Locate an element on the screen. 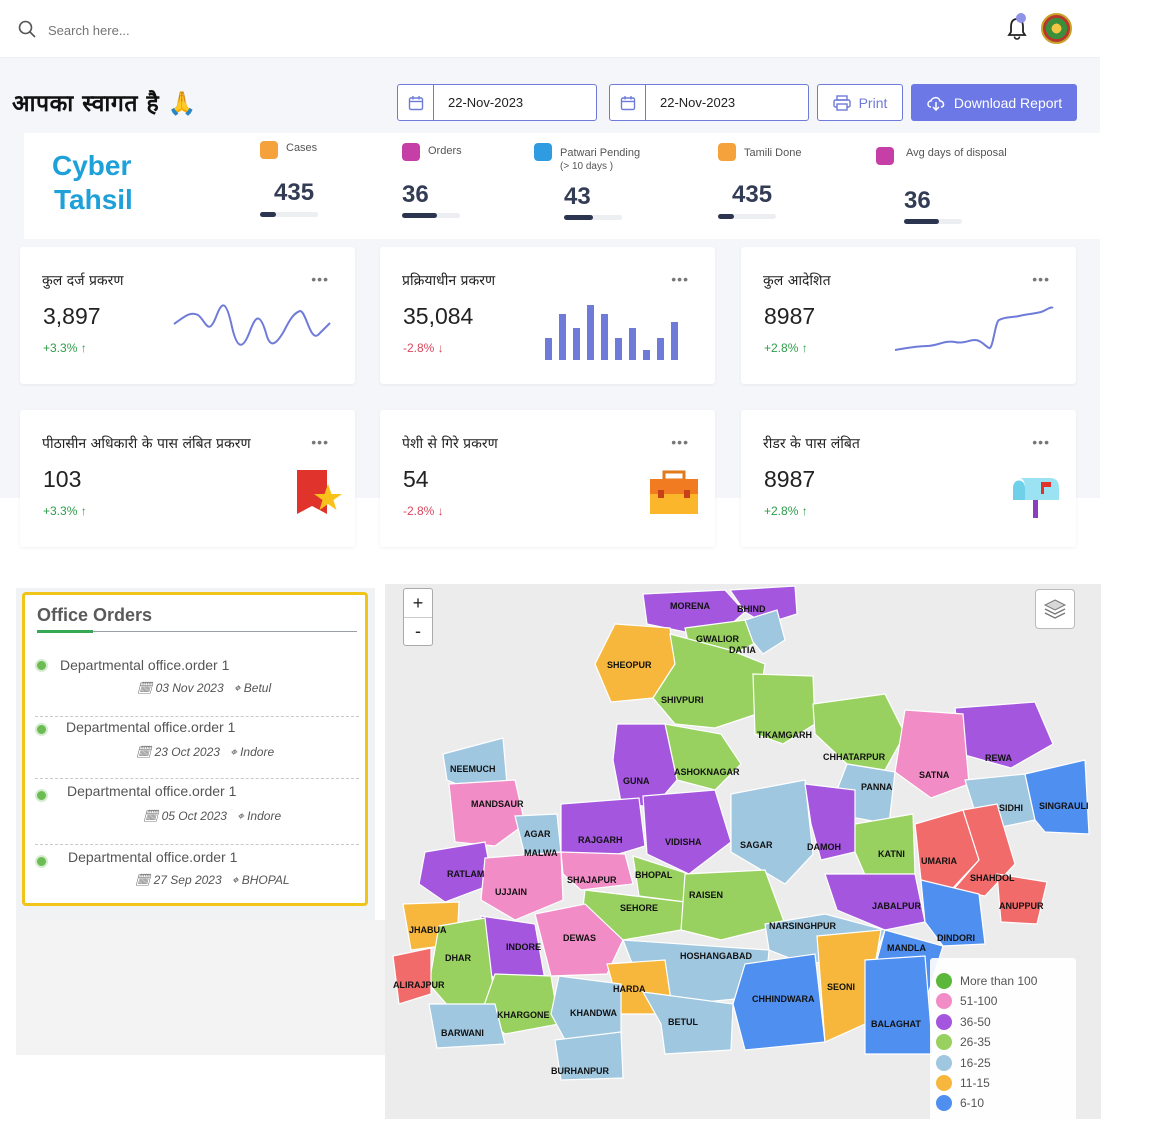 This screenshot has width=1156, height=1127. district-label: SINGRAULI is located at coordinates (1064, 806).